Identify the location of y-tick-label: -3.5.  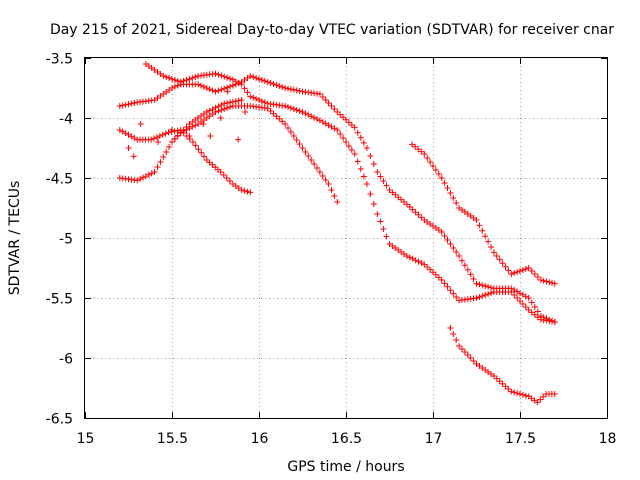
(59, 60).